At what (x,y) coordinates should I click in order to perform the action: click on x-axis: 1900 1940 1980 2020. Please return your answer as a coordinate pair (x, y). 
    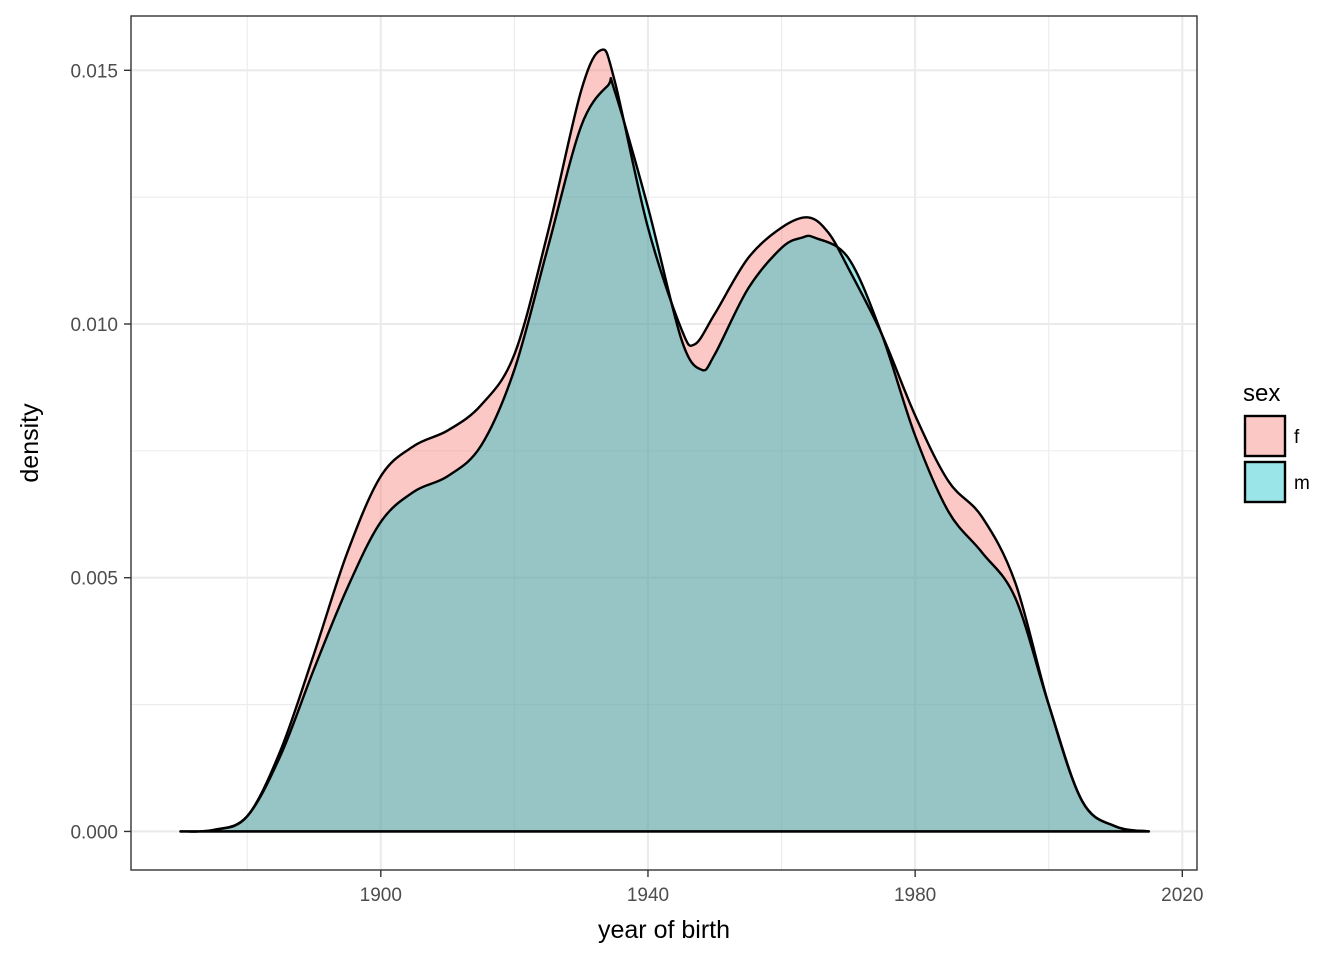
    Looking at the image, I should click on (781, 888).